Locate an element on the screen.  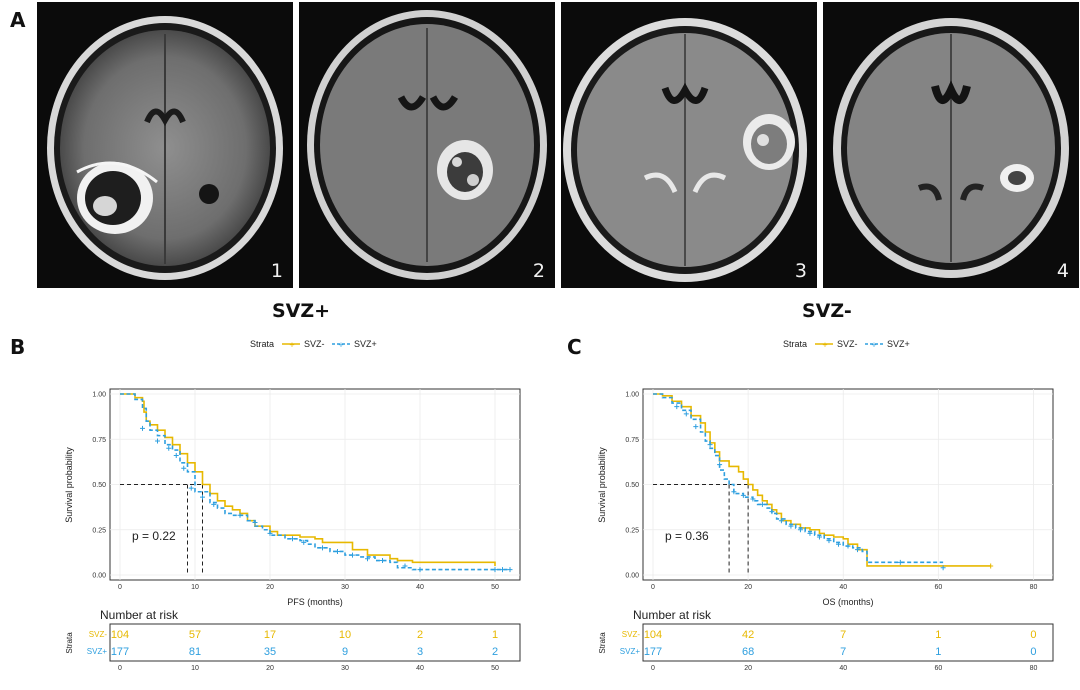
legend: Strata + SVZ- + SVZ+ is located at coordinates (846, 344).